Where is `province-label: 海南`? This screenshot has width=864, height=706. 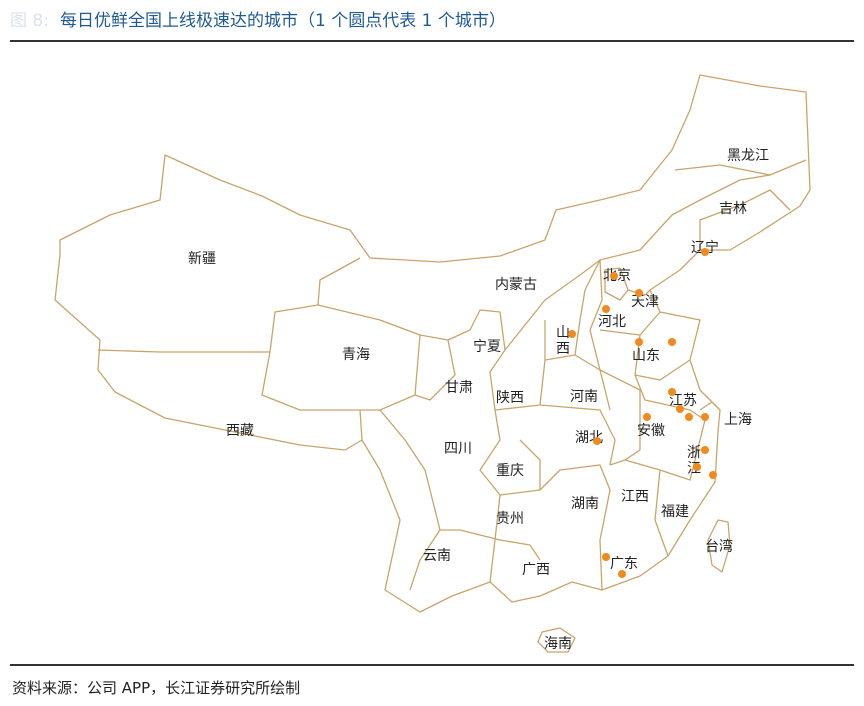 province-label: 海南 is located at coordinates (558, 644).